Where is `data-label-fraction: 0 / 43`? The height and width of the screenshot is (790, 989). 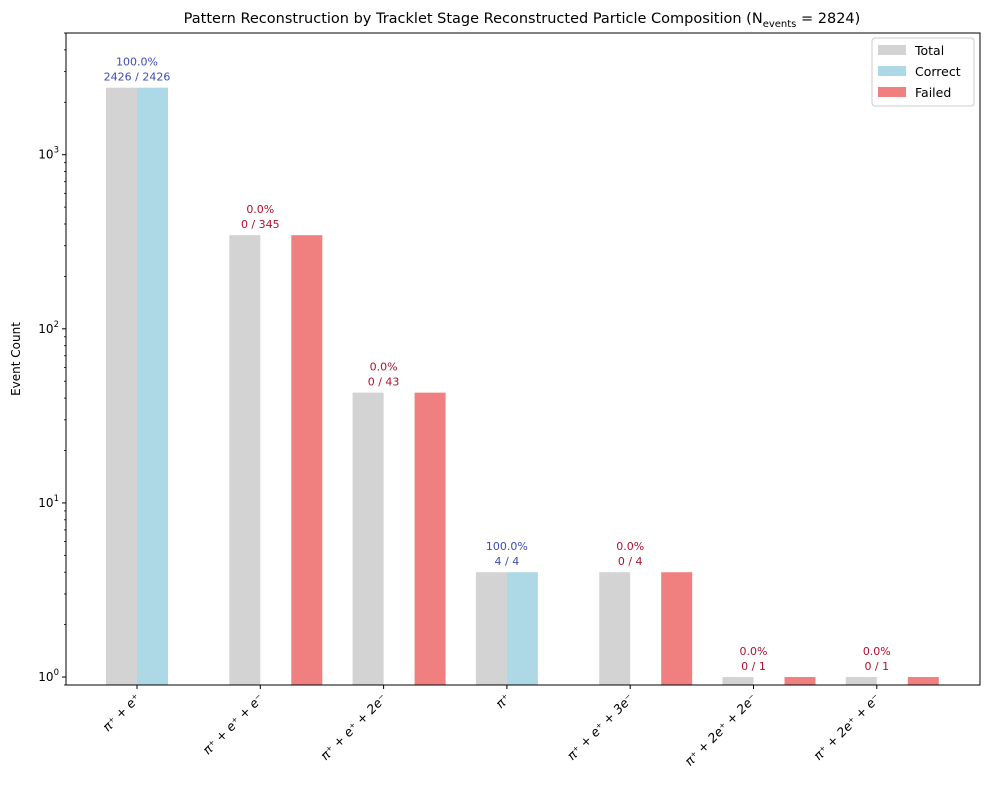
data-label-fraction: 0 / 43 is located at coordinates (384, 382).